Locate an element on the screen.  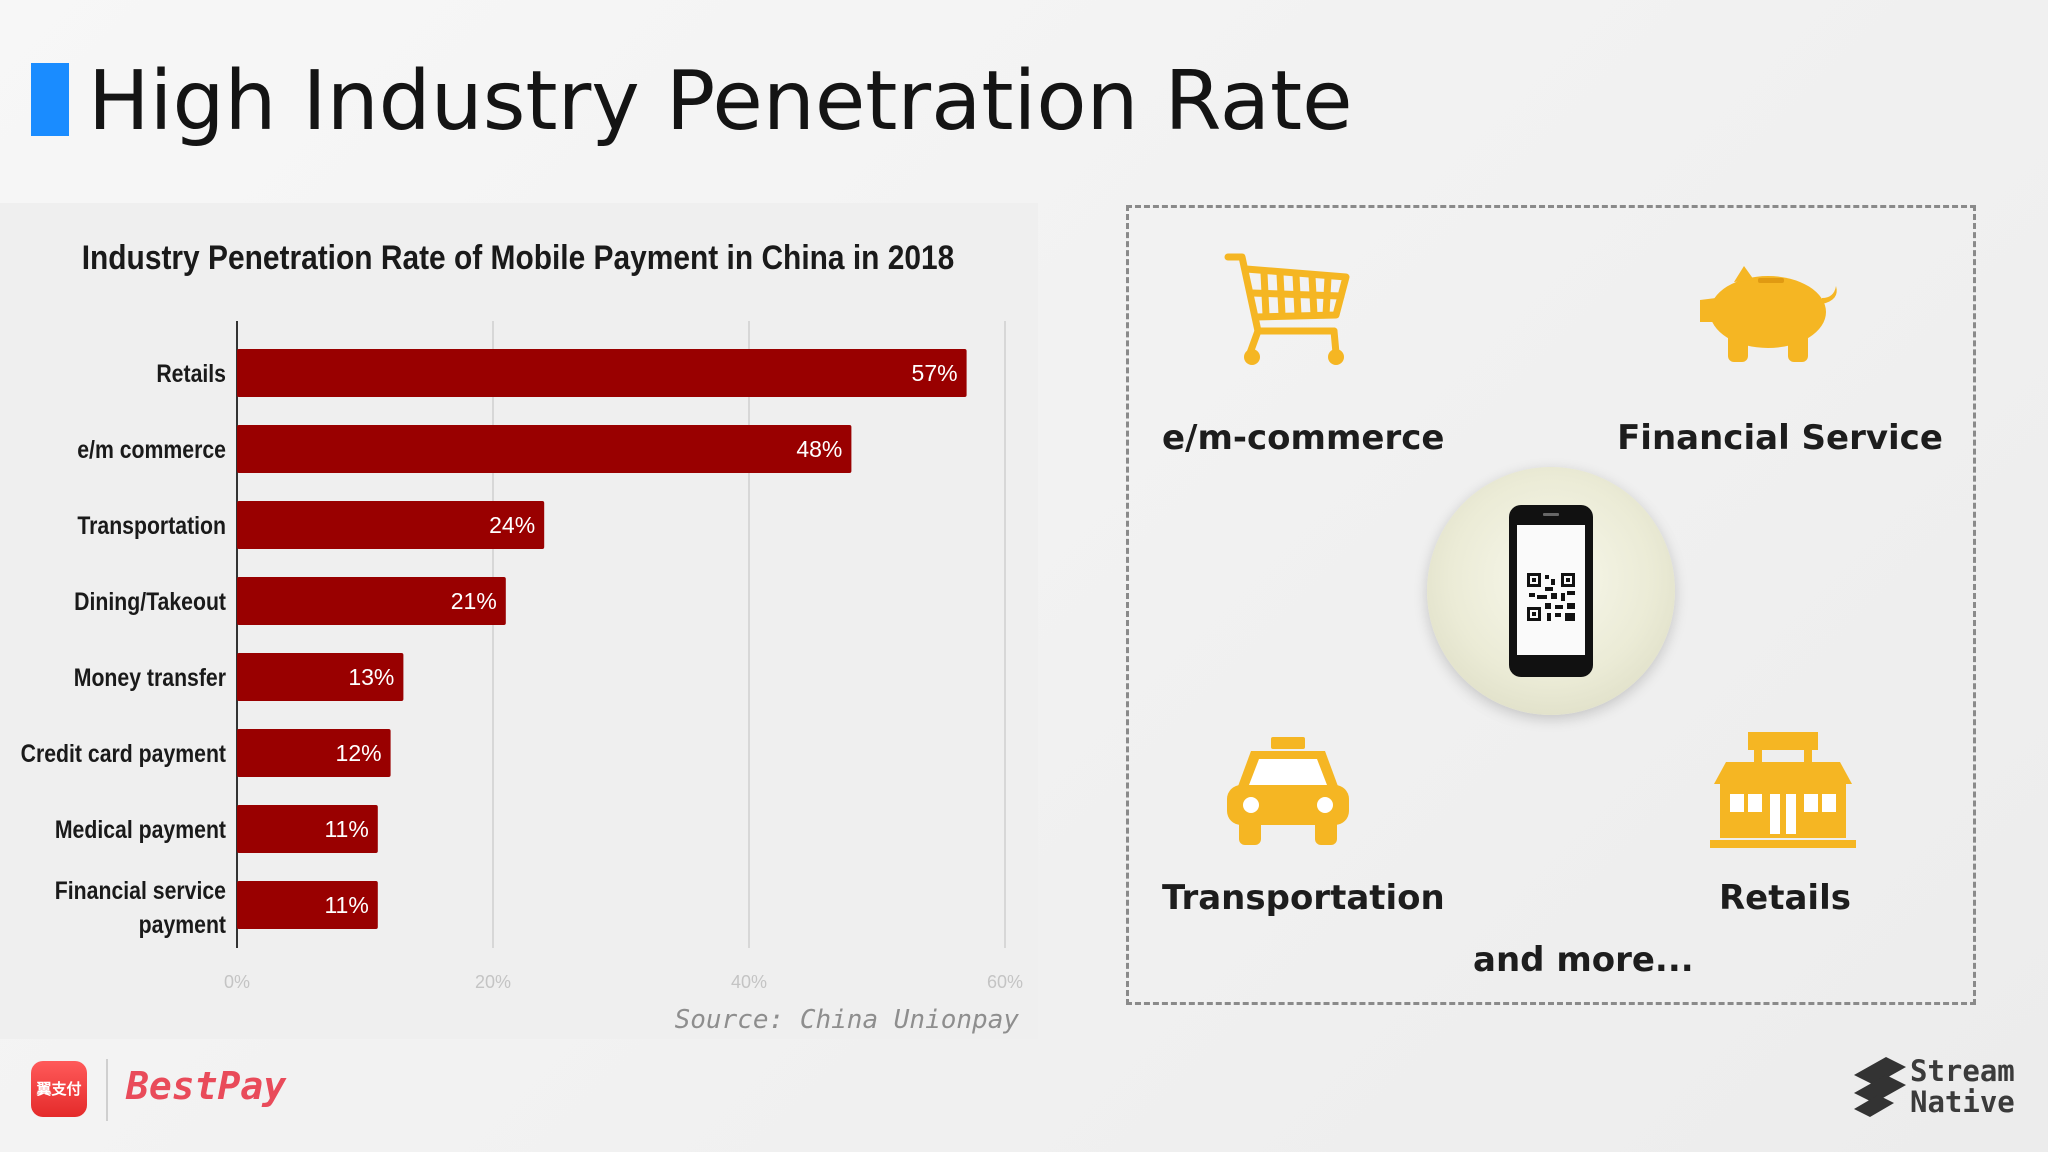
center-phone-badge is located at coordinates (1551, 591).